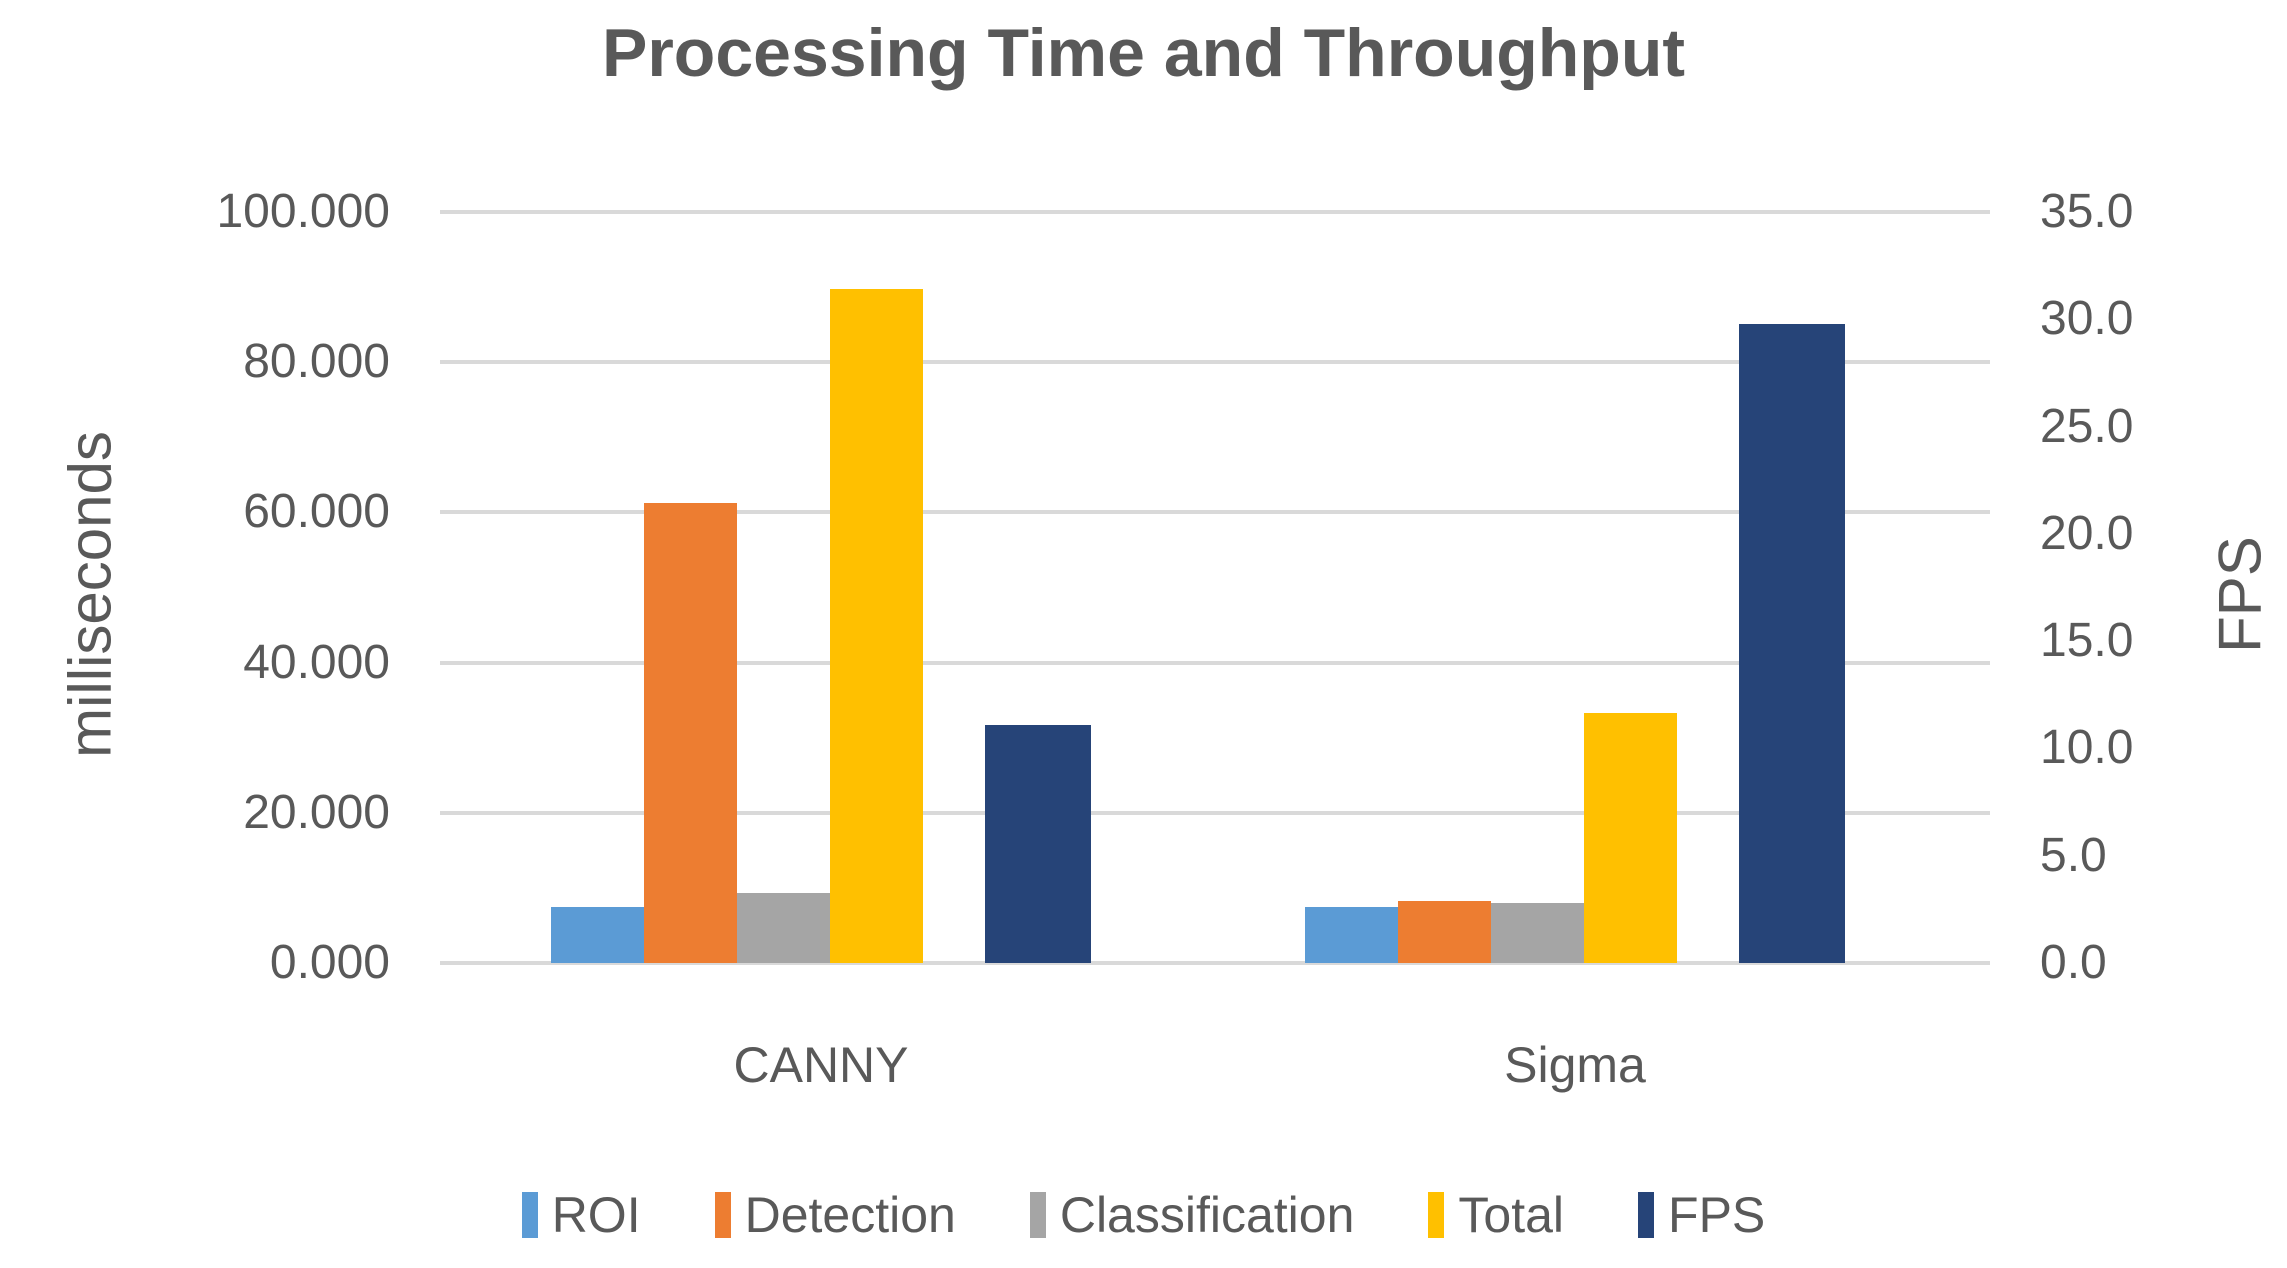 Image resolution: width=2287 pixels, height=1268 pixels. I want to click on right-axis-tick: 15.0, so click(2087, 641).